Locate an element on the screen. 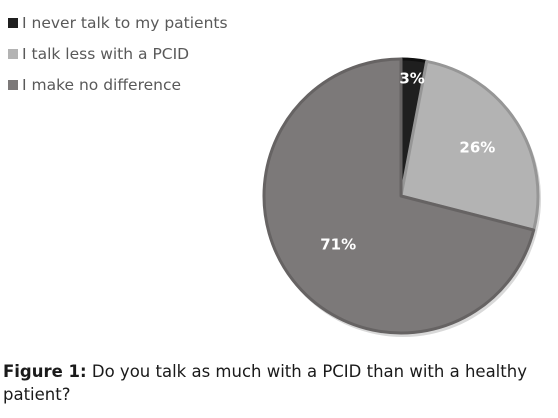 This screenshot has height=418, width=558. legend-label: I never talk to my patients is located at coordinates (125, 23).